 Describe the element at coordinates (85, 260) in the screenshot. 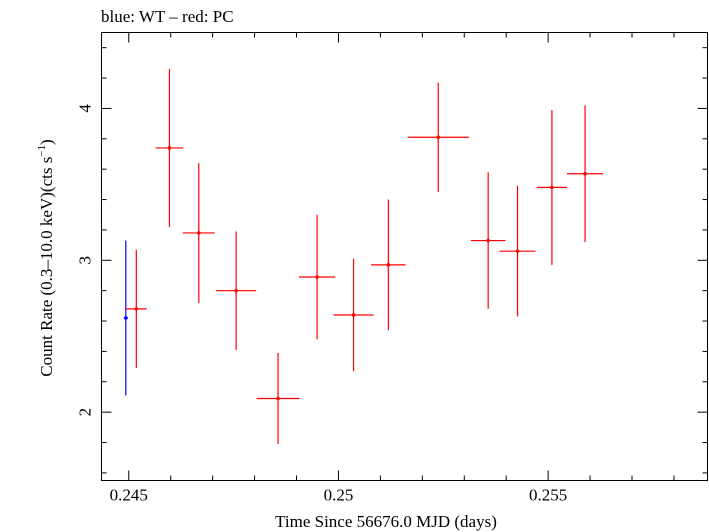

I see `y-tick-label: 3` at that location.